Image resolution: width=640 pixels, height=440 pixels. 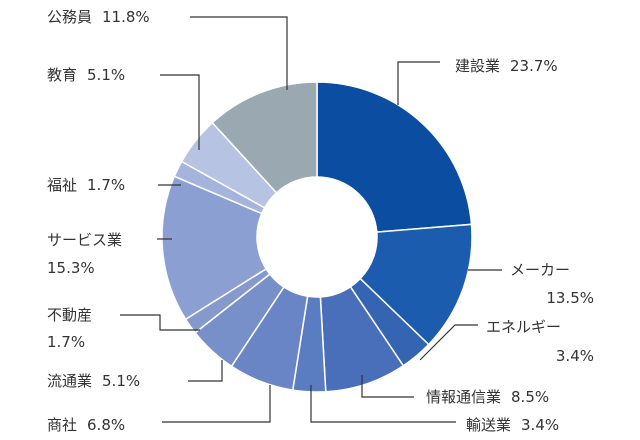 I want to click on slice-label-1-0: メーカー, so click(x=540, y=270).